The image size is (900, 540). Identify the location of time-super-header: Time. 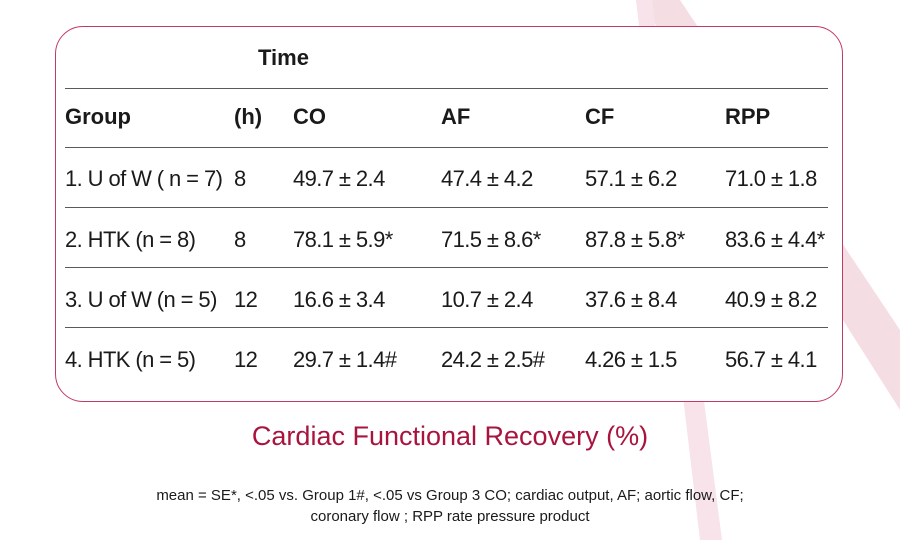
(283, 57).